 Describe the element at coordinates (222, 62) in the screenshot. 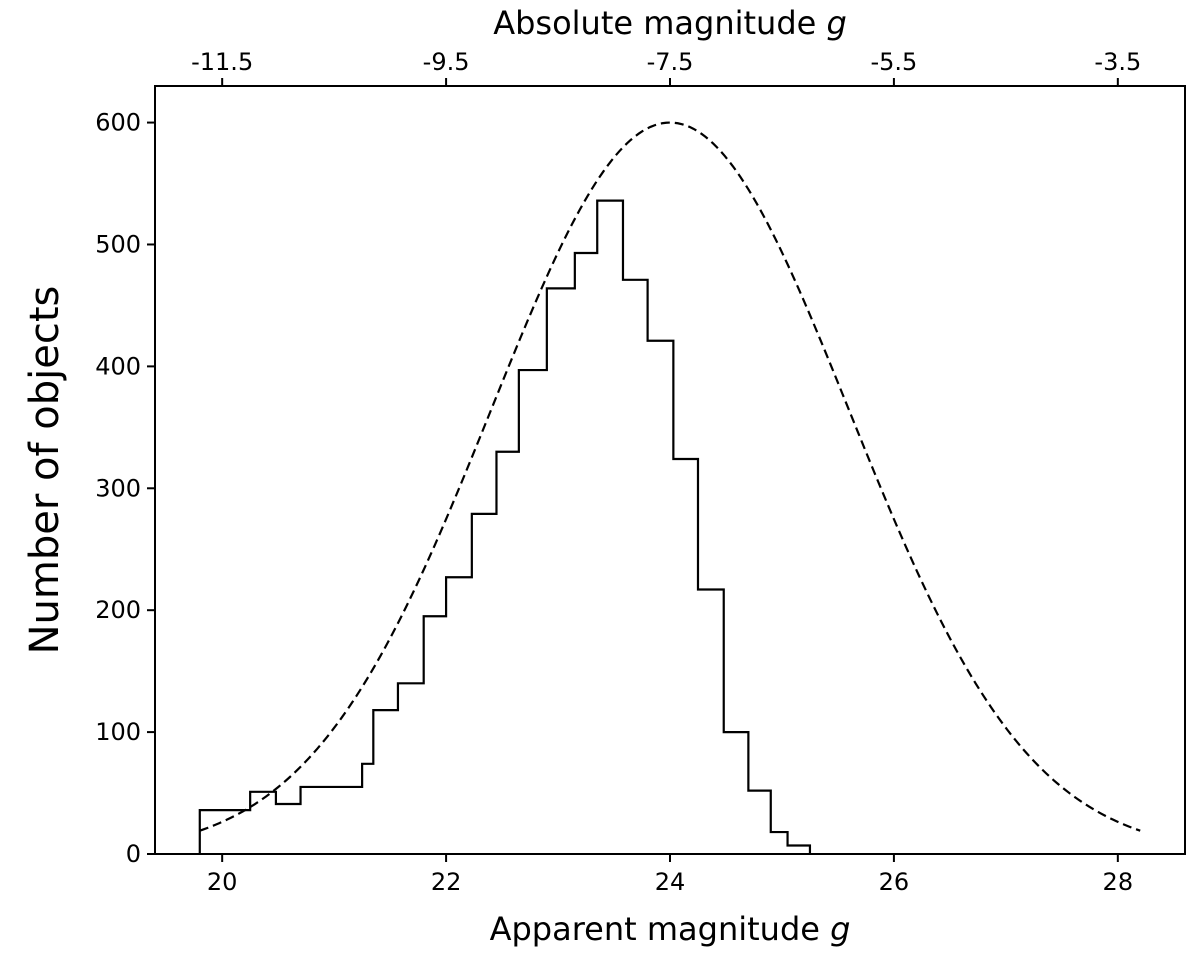

I see `top-x-tick-label: -11.5` at that location.